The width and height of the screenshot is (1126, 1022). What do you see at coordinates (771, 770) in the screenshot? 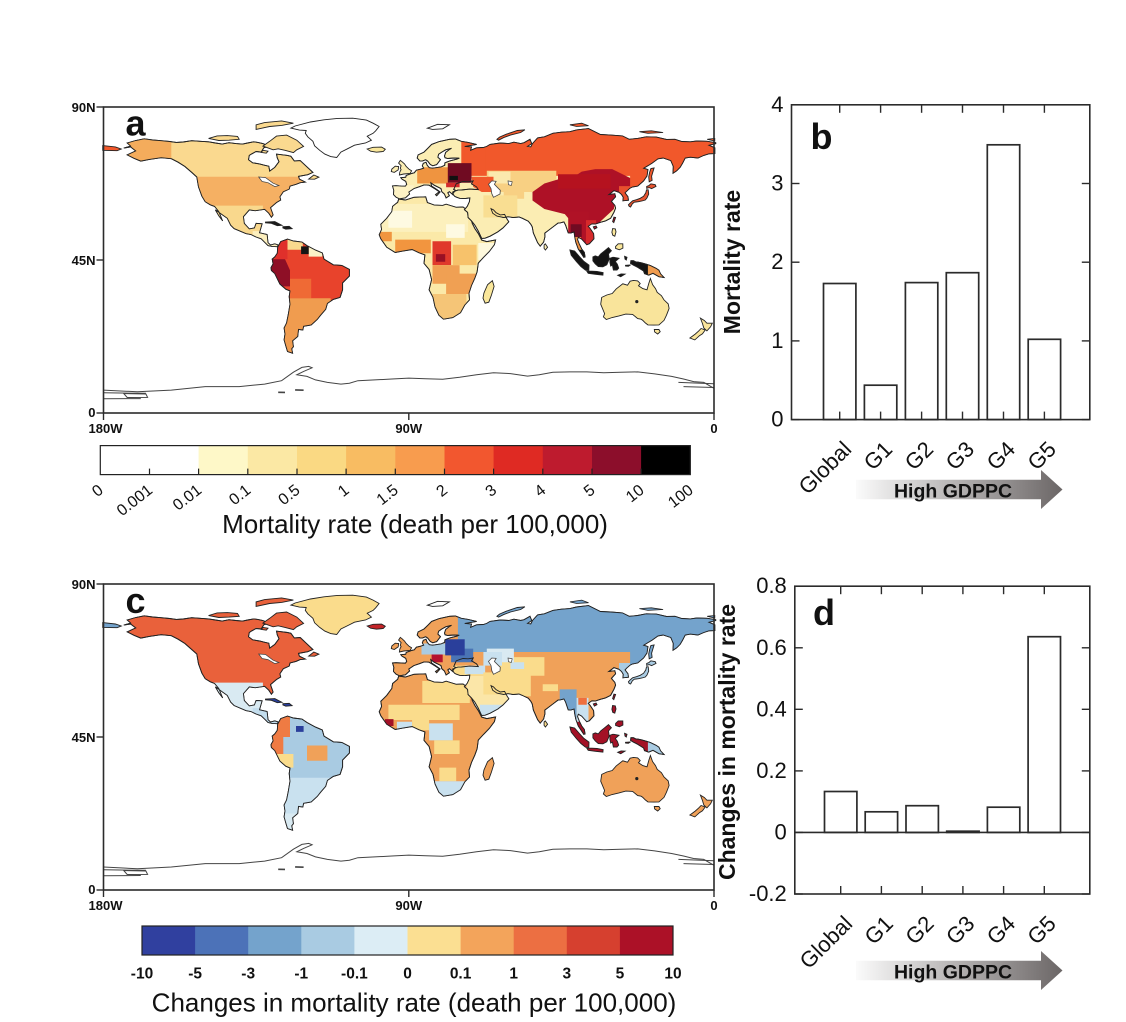
I see `svg-text: 0.2` at bounding box center [771, 770].